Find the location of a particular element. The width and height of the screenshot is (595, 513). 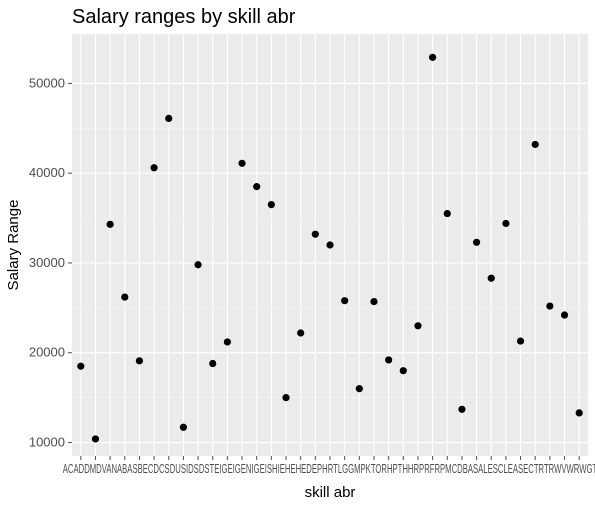

y-tick-label: 40000 is located at coordinates (47, 172).